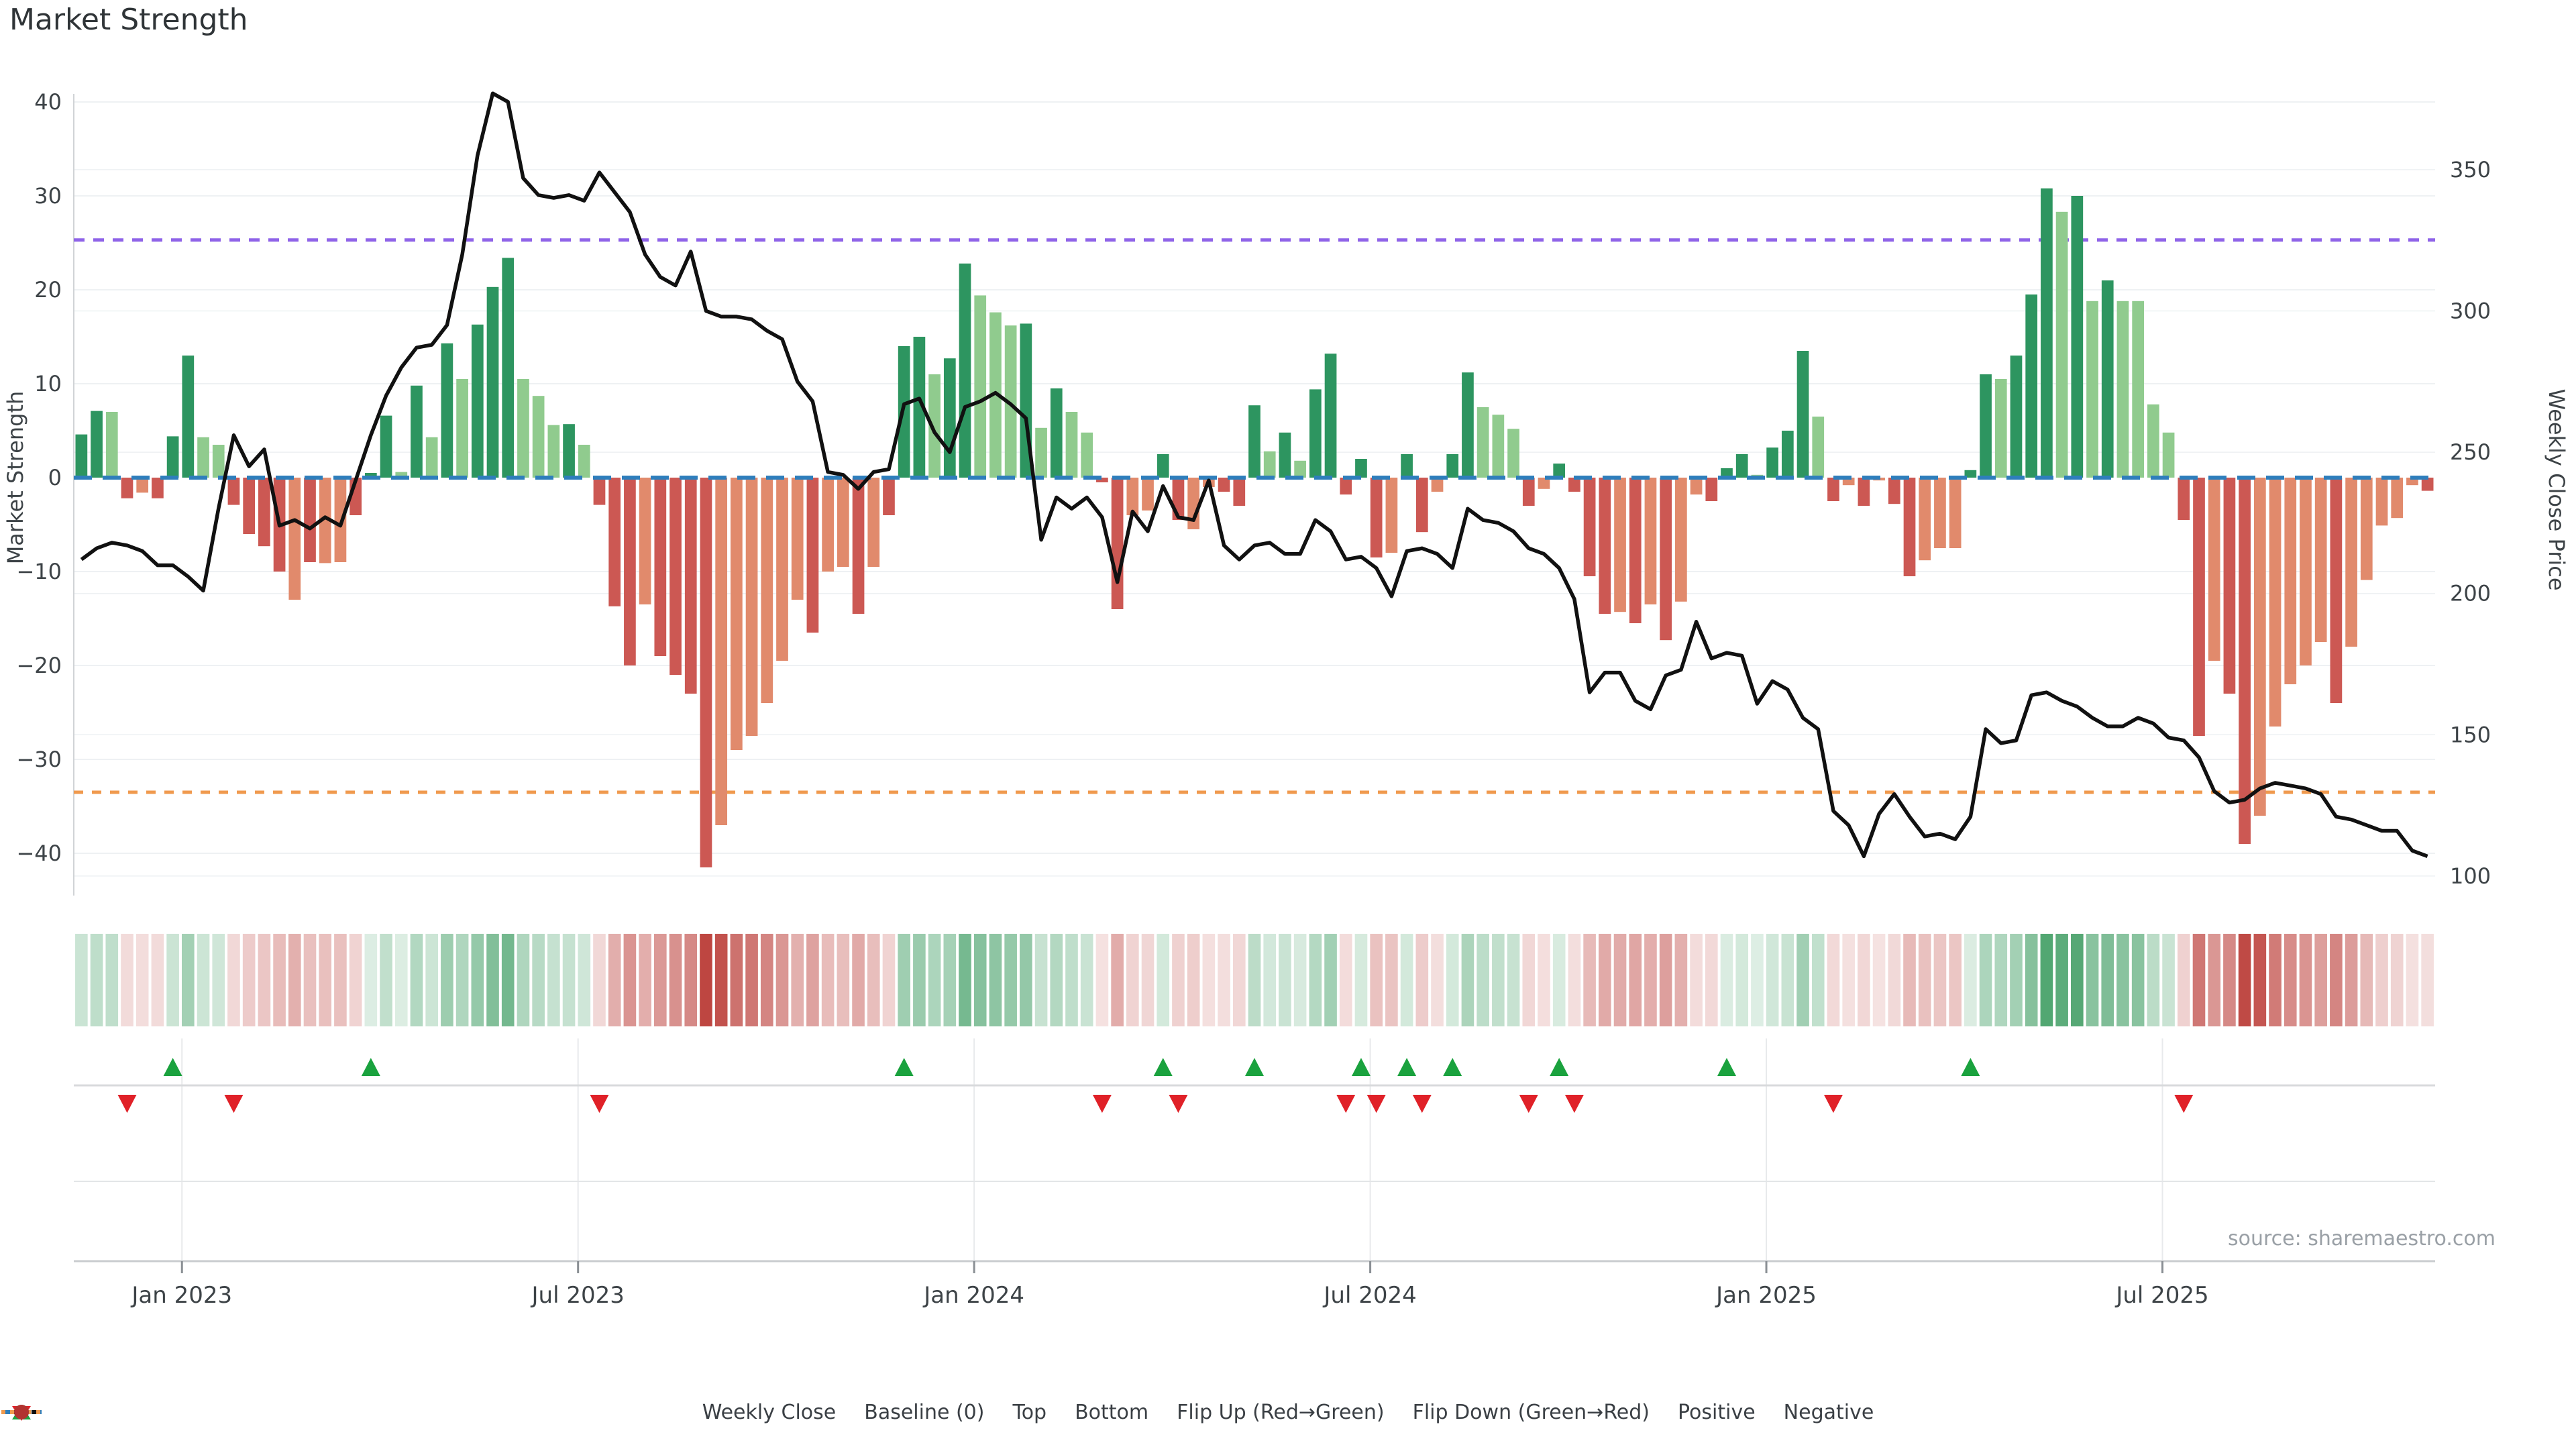 The height and width of the screenshot is (1449, 2576). Describe the element at coordinates (2556, 489) in the screenshot. I see `right-axis-title: Weekly Close Price` at that location.